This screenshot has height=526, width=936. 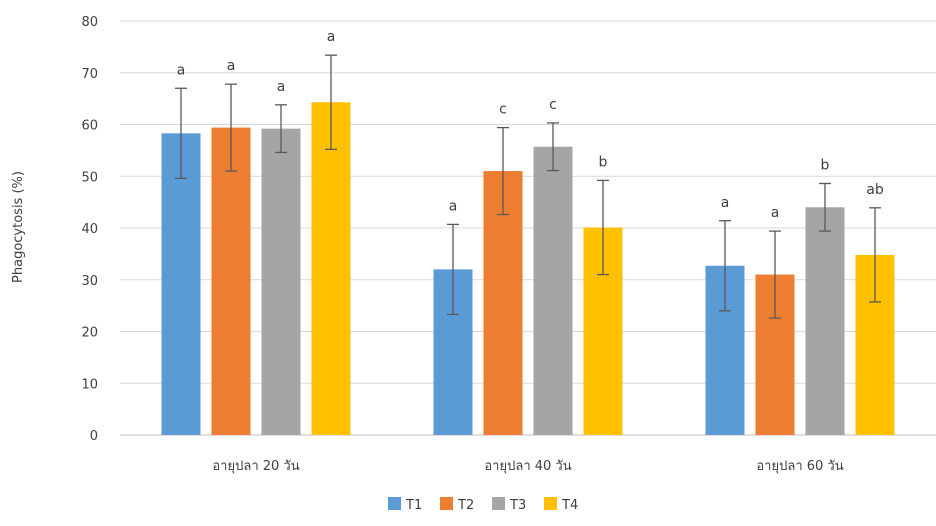 What do you see at coordinates (799, 466) in the screenshot?
I see `x-category-label: อายุปลา 60 วัน` at bounding box center [799, 466].